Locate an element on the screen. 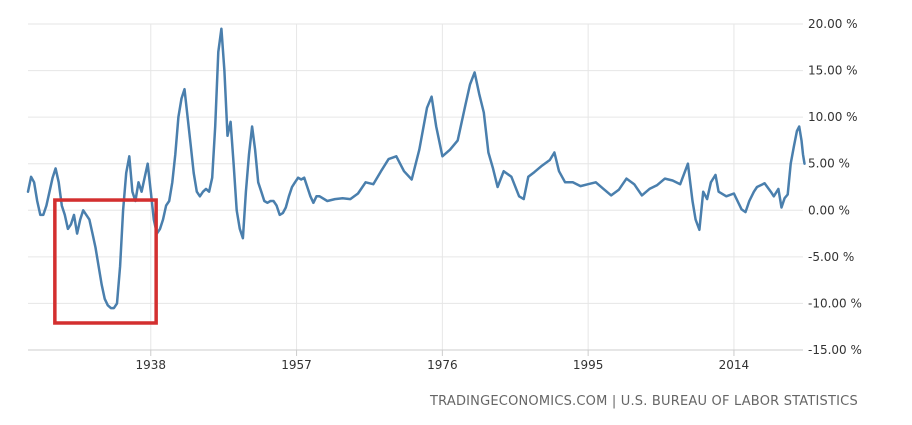 This screenshot has height=425, width=912. x-tick-label: 1976 is located at coordinates (442, 365).